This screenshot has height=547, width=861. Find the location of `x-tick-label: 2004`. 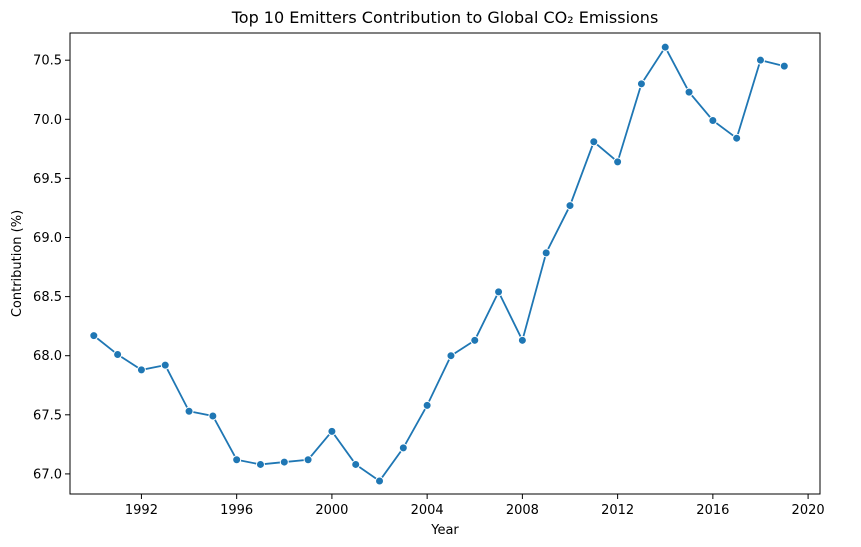

x-tick-label: 2004 is located at coordinates (427, 510).